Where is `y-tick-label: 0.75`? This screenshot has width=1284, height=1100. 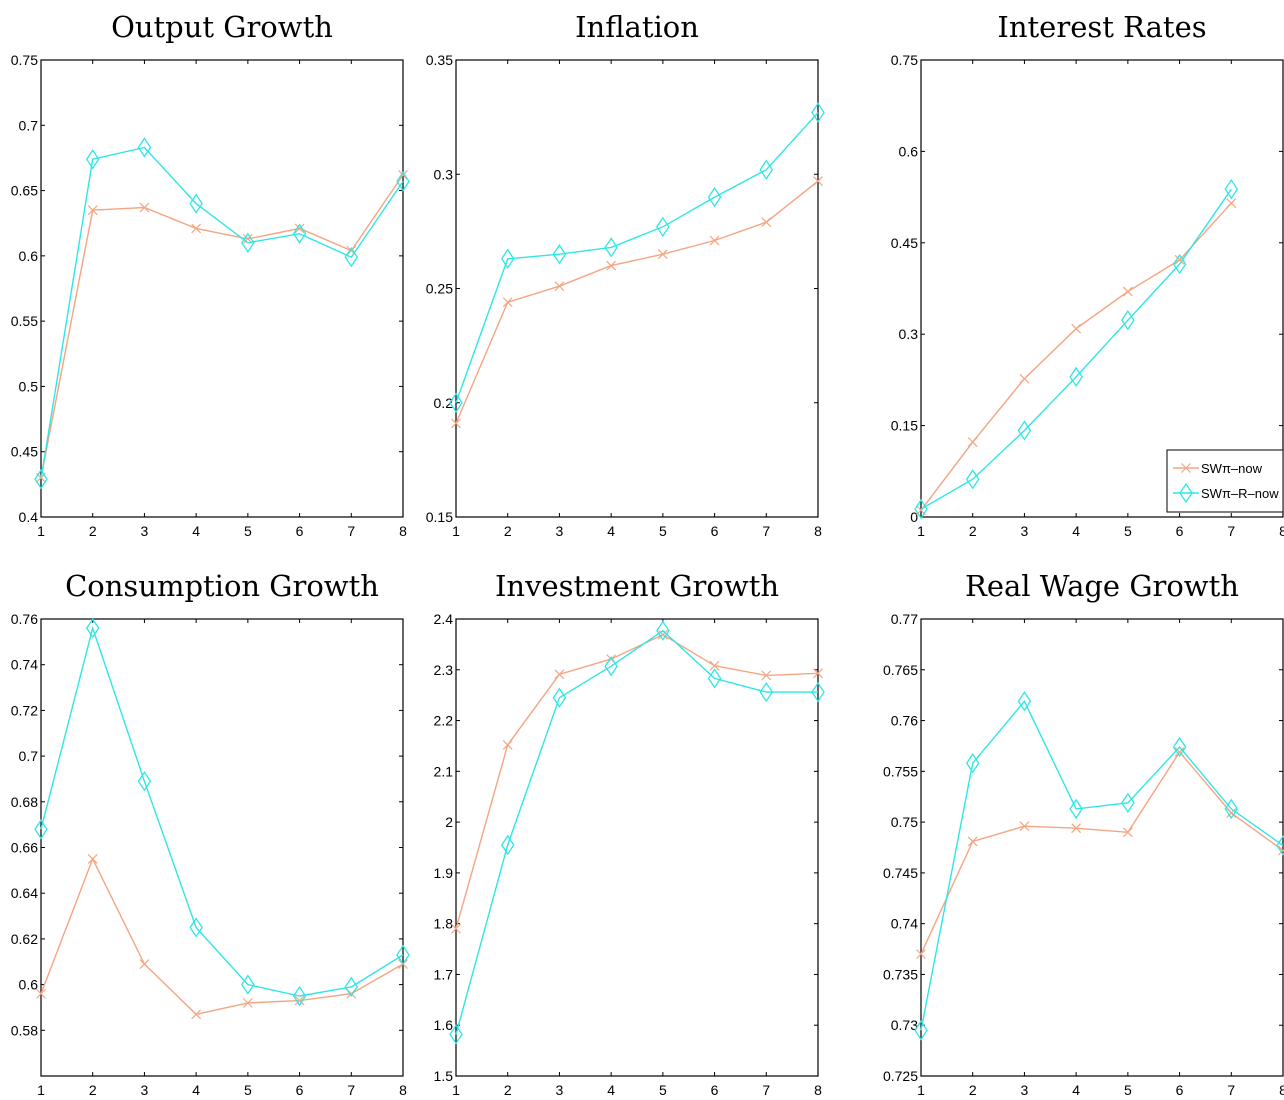
y-tick-label: 0.75 is located at coordinates (904, 822).